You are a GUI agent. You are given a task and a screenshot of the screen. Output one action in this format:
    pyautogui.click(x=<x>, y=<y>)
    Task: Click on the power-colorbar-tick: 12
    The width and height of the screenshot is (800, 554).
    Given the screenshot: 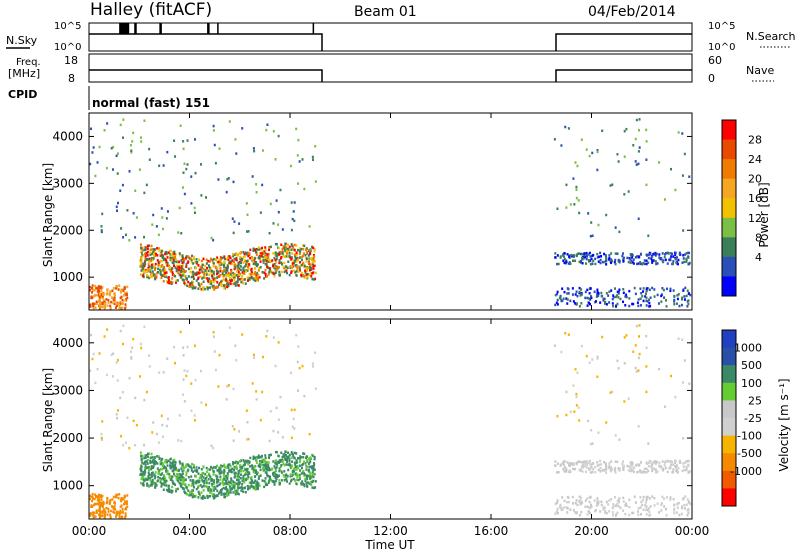 What is the action you would take?
    pyautogui.click(x=755, y=218)
    